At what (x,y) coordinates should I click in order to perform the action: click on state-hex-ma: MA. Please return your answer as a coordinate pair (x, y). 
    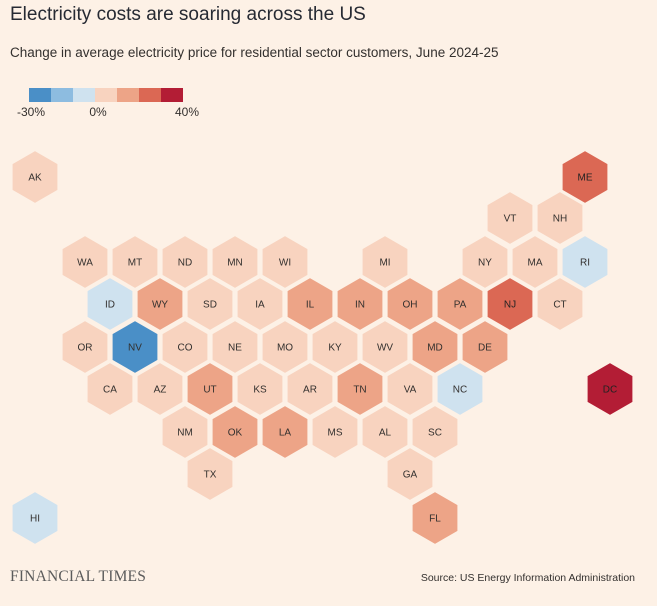
    Looking at the image, I should click on (535, 262).